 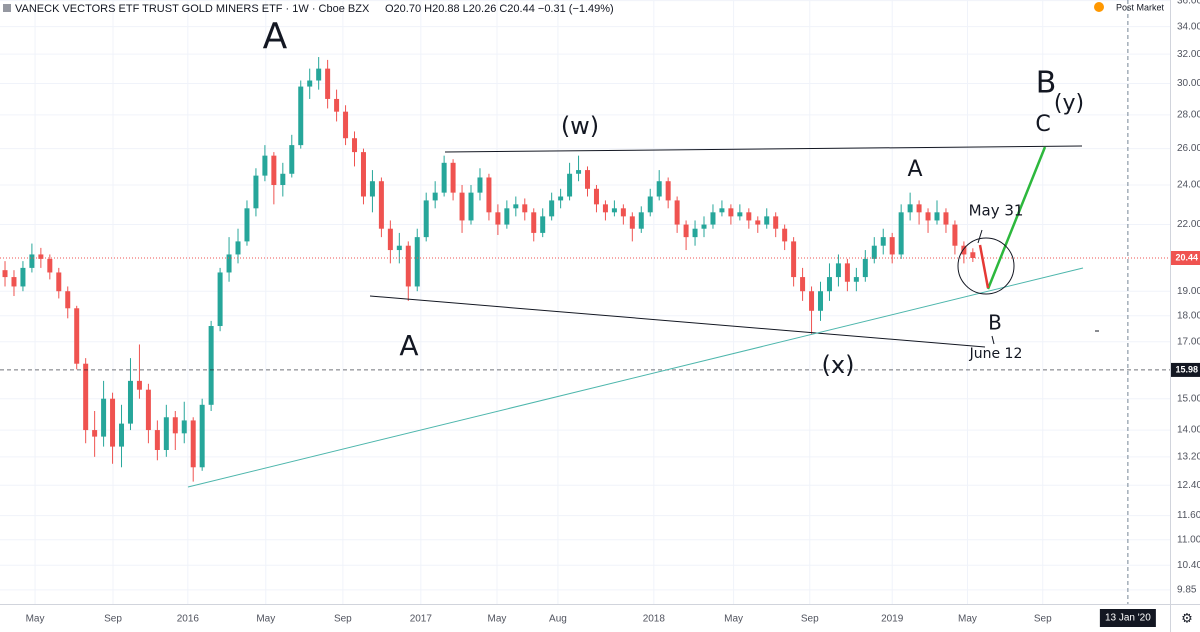 What do you see at coordinates (1188, 54) in the screenshot?
I see `y-tick-label: 32.00` at bounding box center [1188, 54].